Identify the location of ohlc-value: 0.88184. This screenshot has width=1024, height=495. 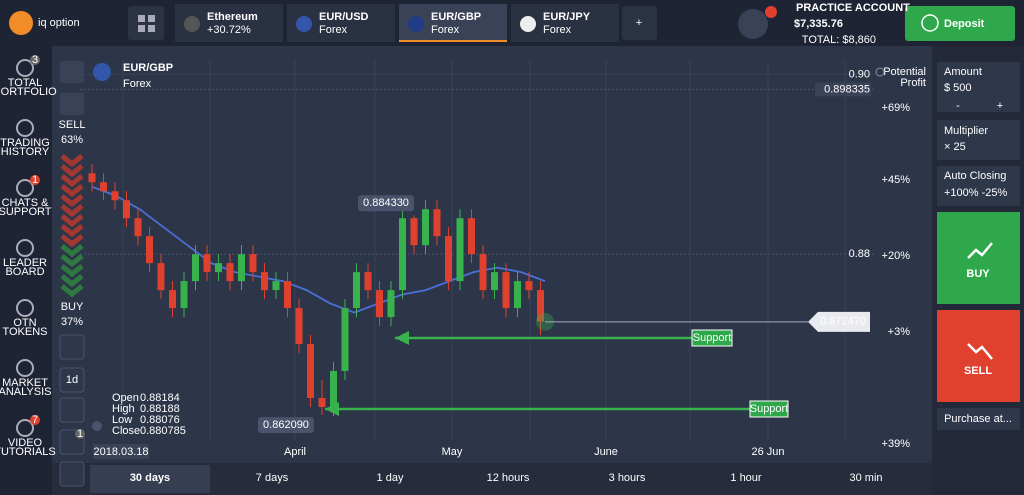
(160, 398).